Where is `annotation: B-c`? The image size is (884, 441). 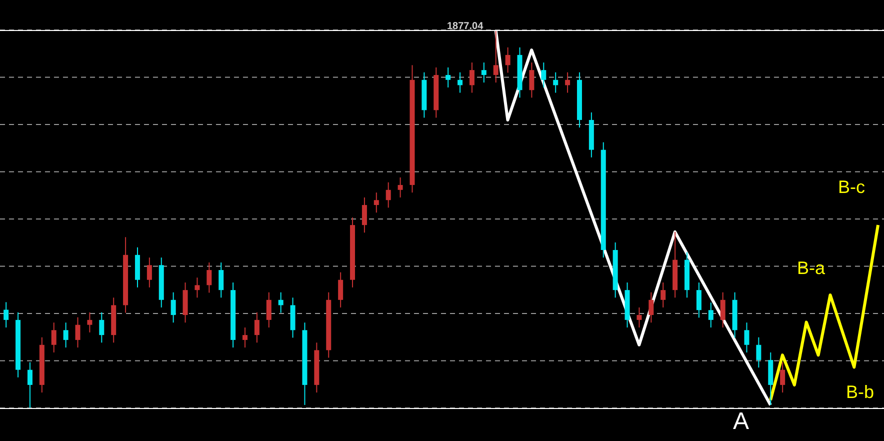 annotation: B-c is located at coordinates (851, 187).